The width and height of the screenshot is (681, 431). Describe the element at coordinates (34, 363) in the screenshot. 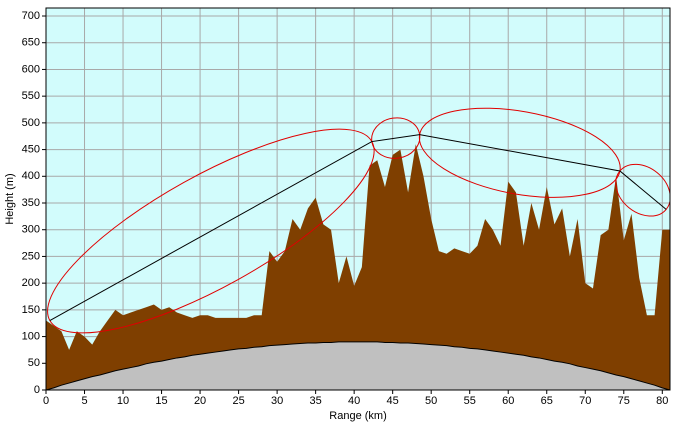

I see `y-tick-label: 50` at that location.